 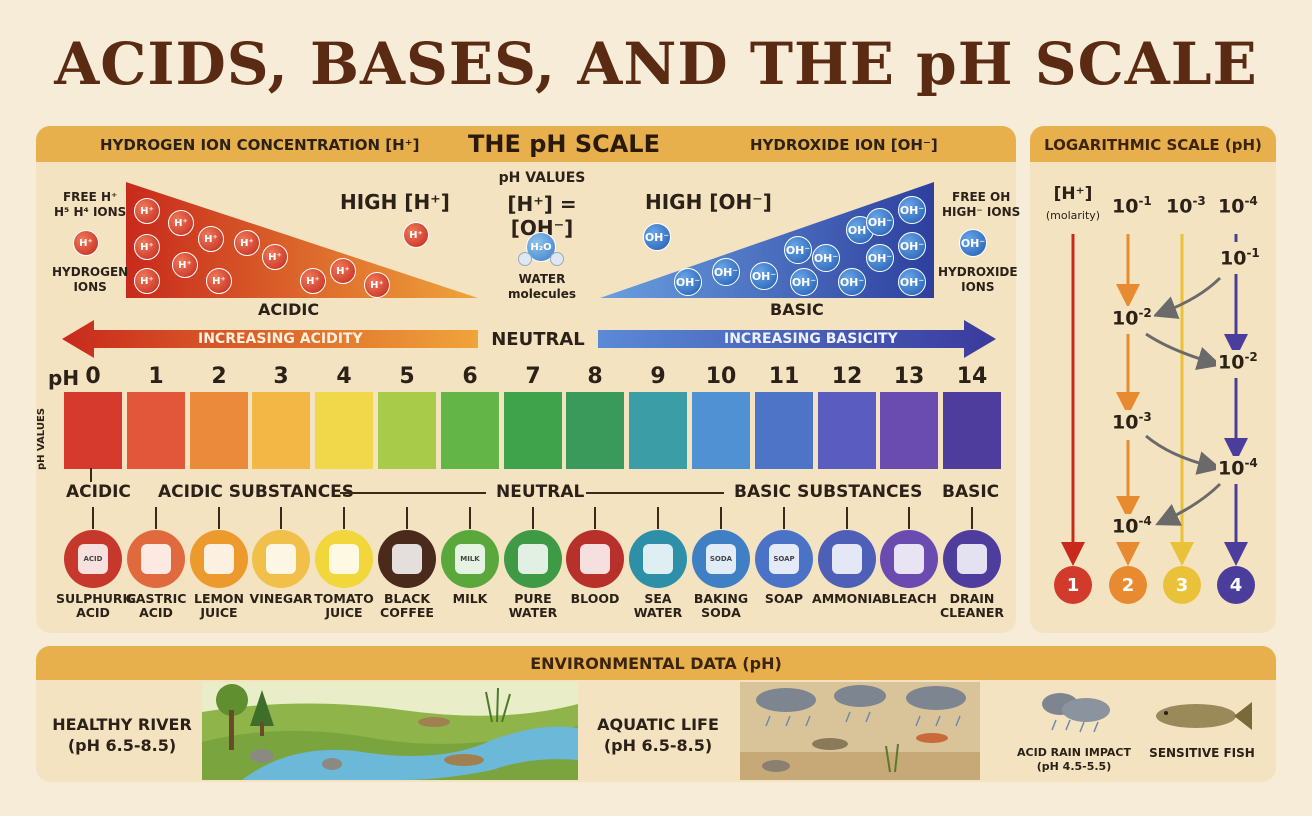 I want to click on substance-label: MILK, so click(x=470, y=598).